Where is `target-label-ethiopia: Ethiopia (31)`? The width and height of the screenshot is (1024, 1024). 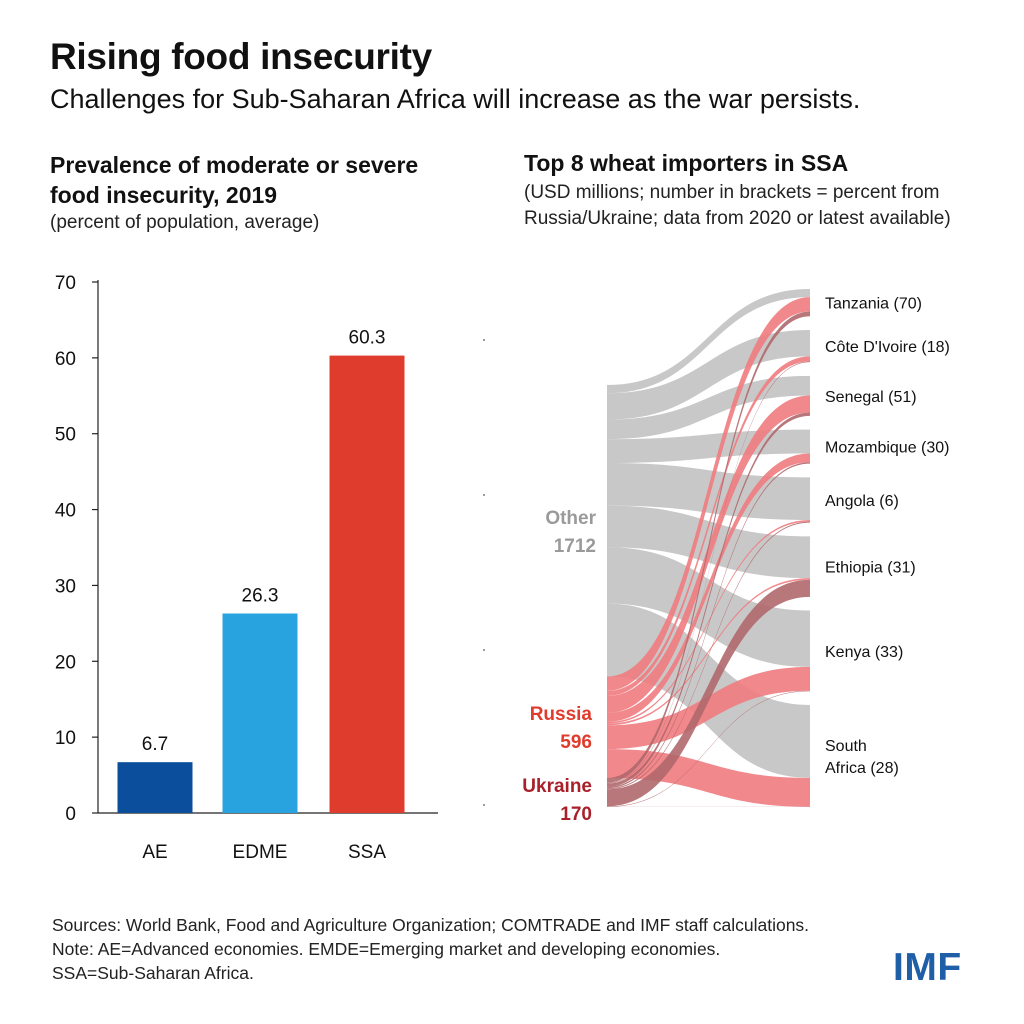 target-label-ethiopia: Ethiopia (31) is located at coordinates (870, 568).